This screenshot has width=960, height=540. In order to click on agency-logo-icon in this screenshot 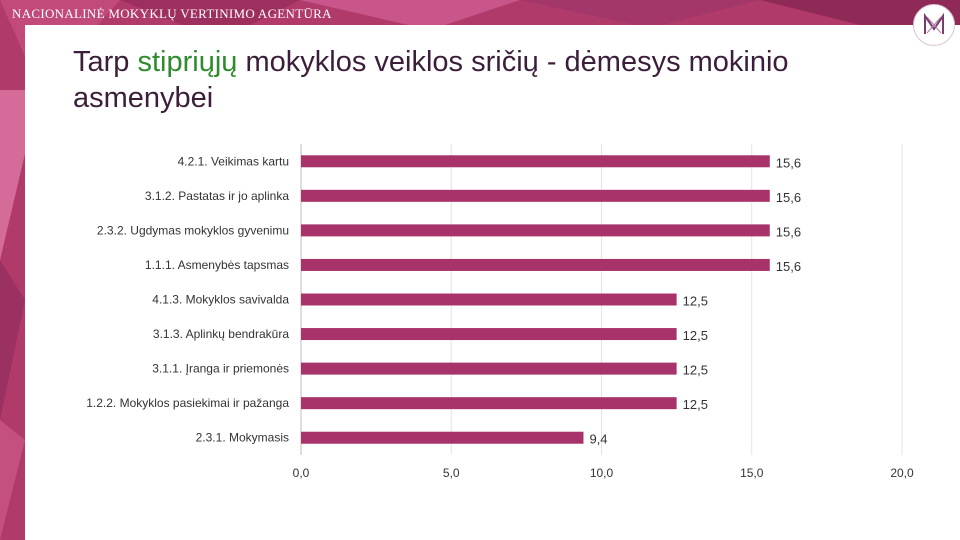, I will do `click(934, 23)`.